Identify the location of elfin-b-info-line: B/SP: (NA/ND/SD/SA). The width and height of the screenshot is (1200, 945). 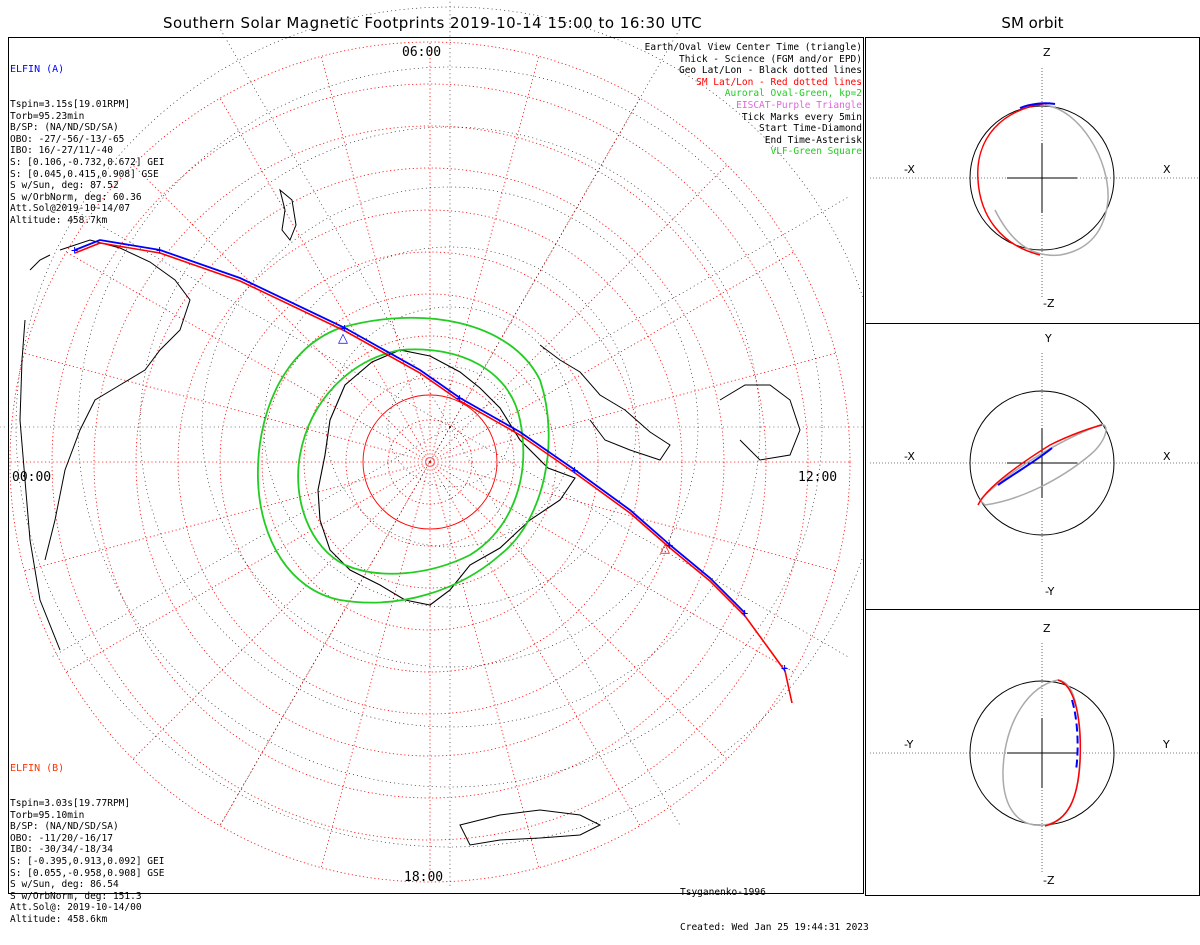
(64, 827).